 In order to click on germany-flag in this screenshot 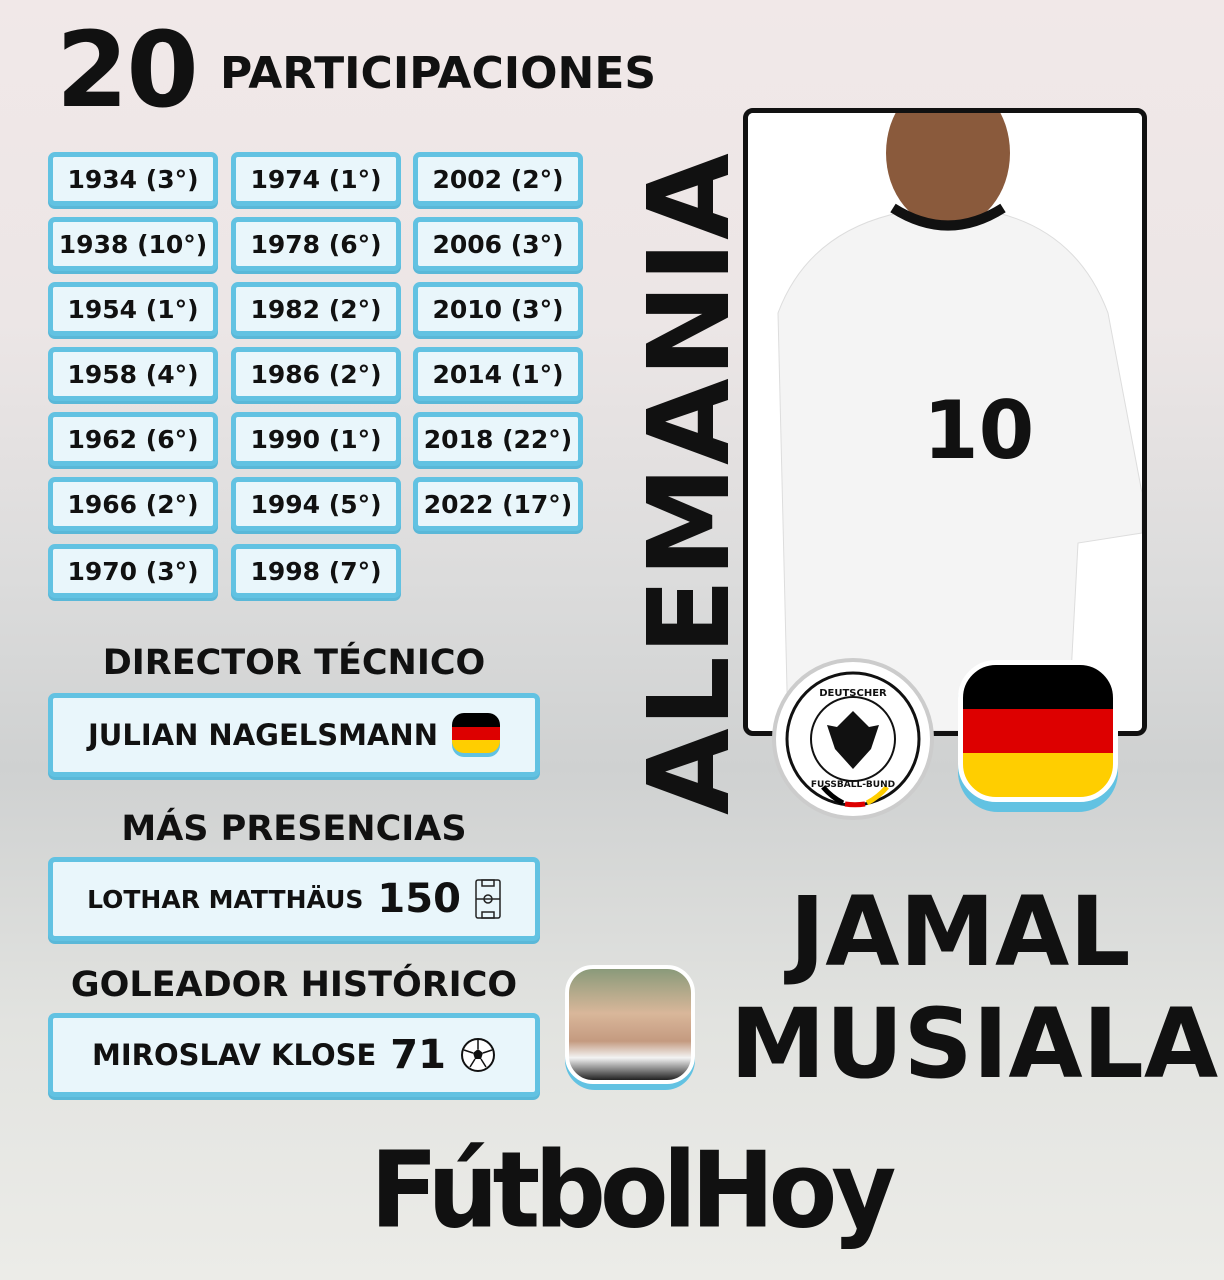, I will do `click(1038, 736)`.